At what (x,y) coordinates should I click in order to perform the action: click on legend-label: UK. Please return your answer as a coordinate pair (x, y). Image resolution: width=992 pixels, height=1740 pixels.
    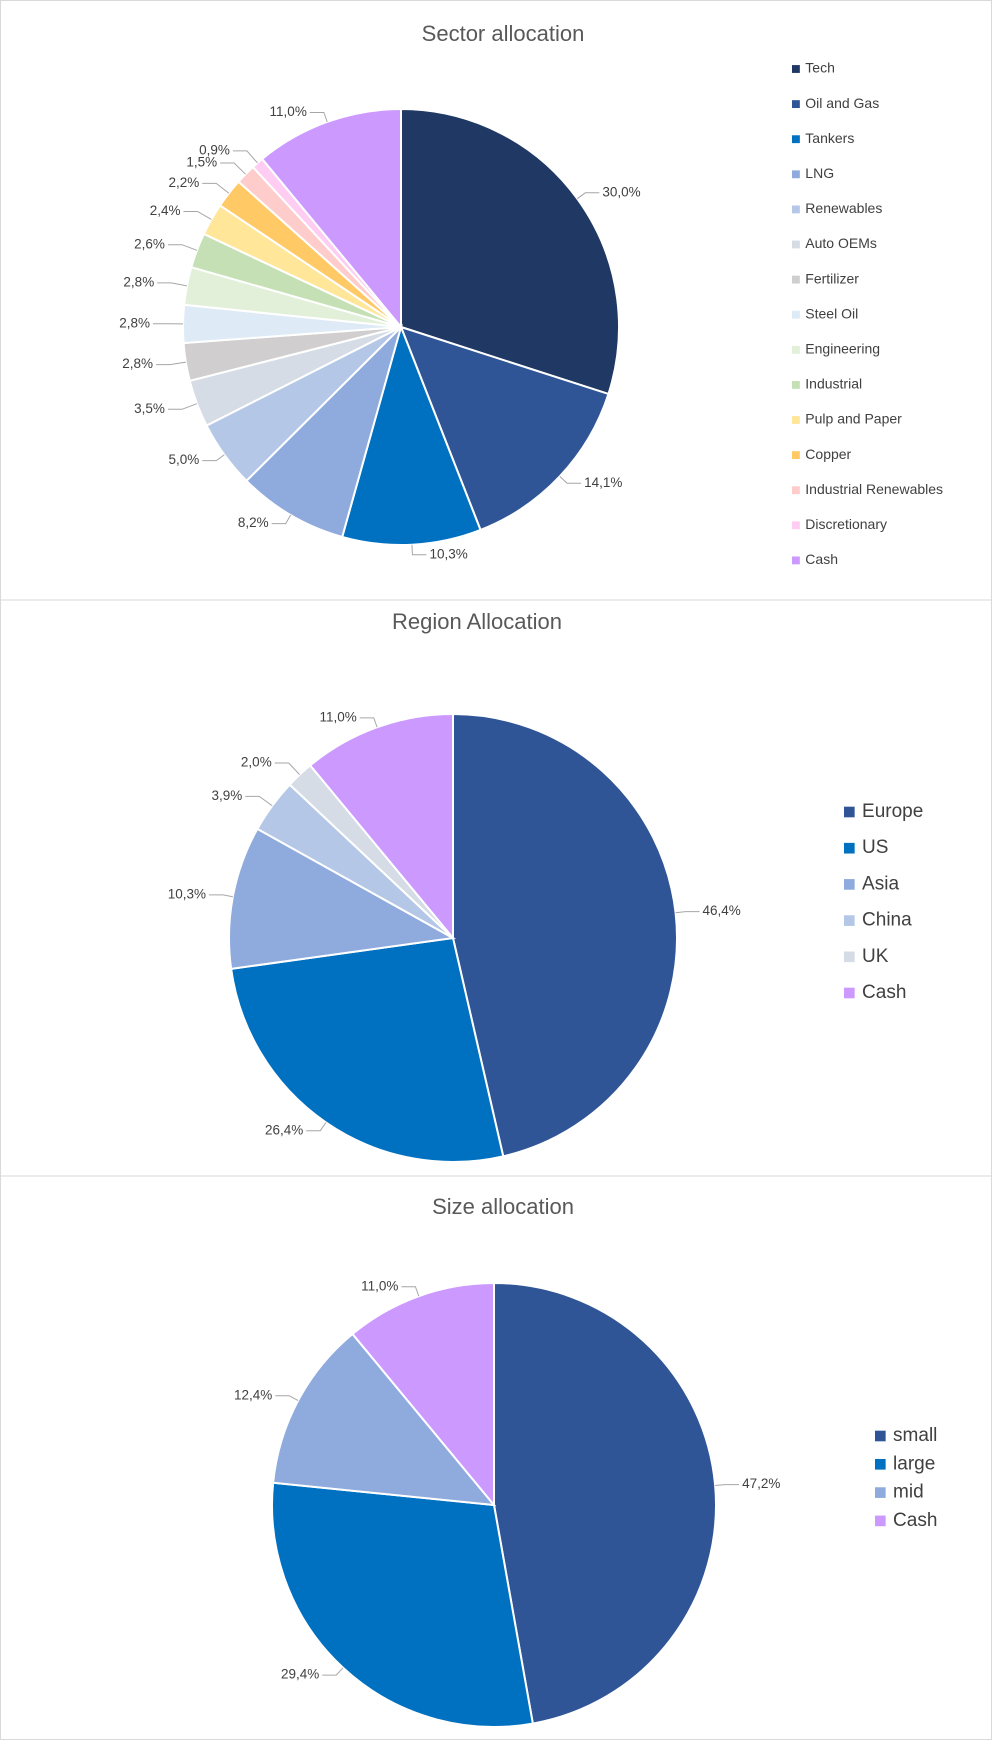
    Looking at the image, I should click on (875, 956).